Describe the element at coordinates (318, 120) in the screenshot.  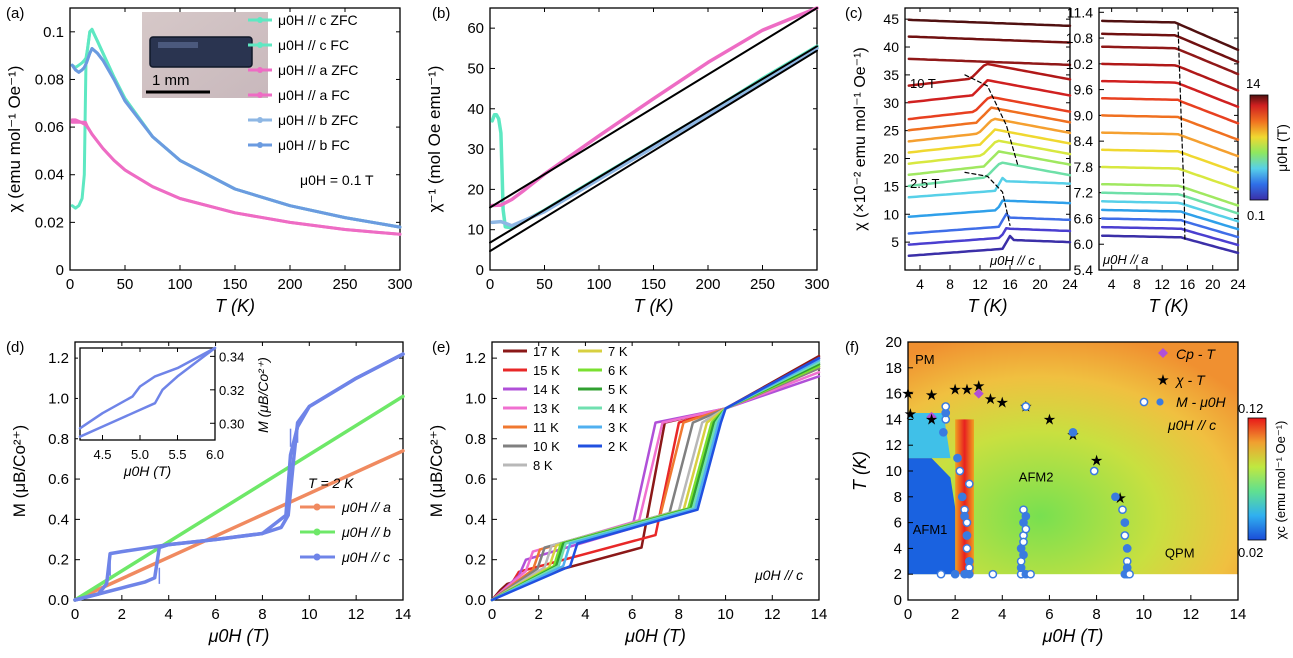
I see `legend-label: μ0H // b ZFC` at that location.